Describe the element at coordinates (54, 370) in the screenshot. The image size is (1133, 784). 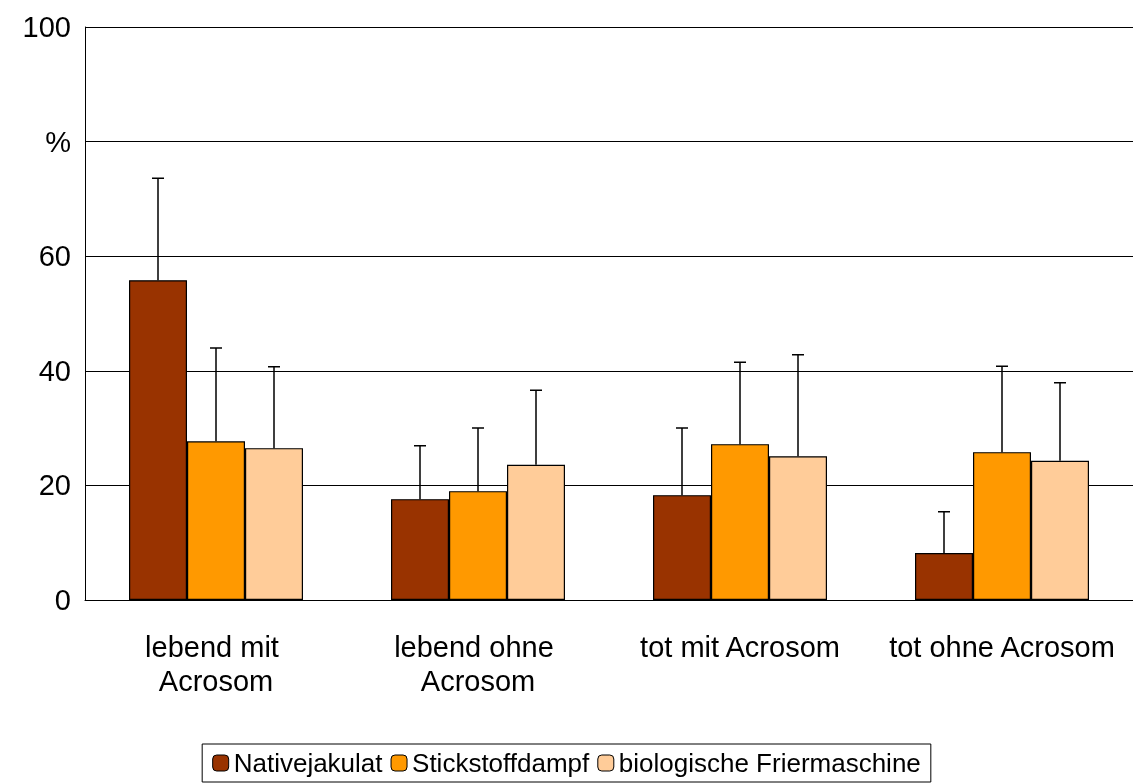
I see `y-tick-label: 40` at that location.